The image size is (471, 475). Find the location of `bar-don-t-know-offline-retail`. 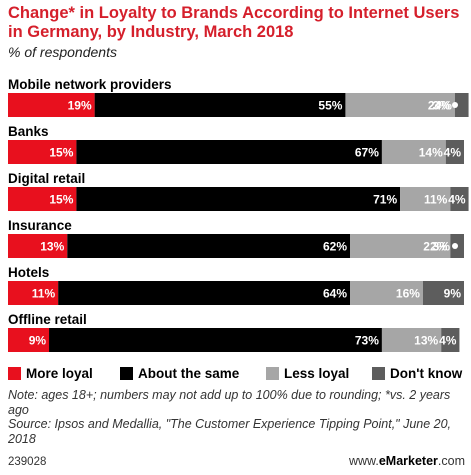

bar-don-t-know-offline-retail is located at coordinates (450, 340).